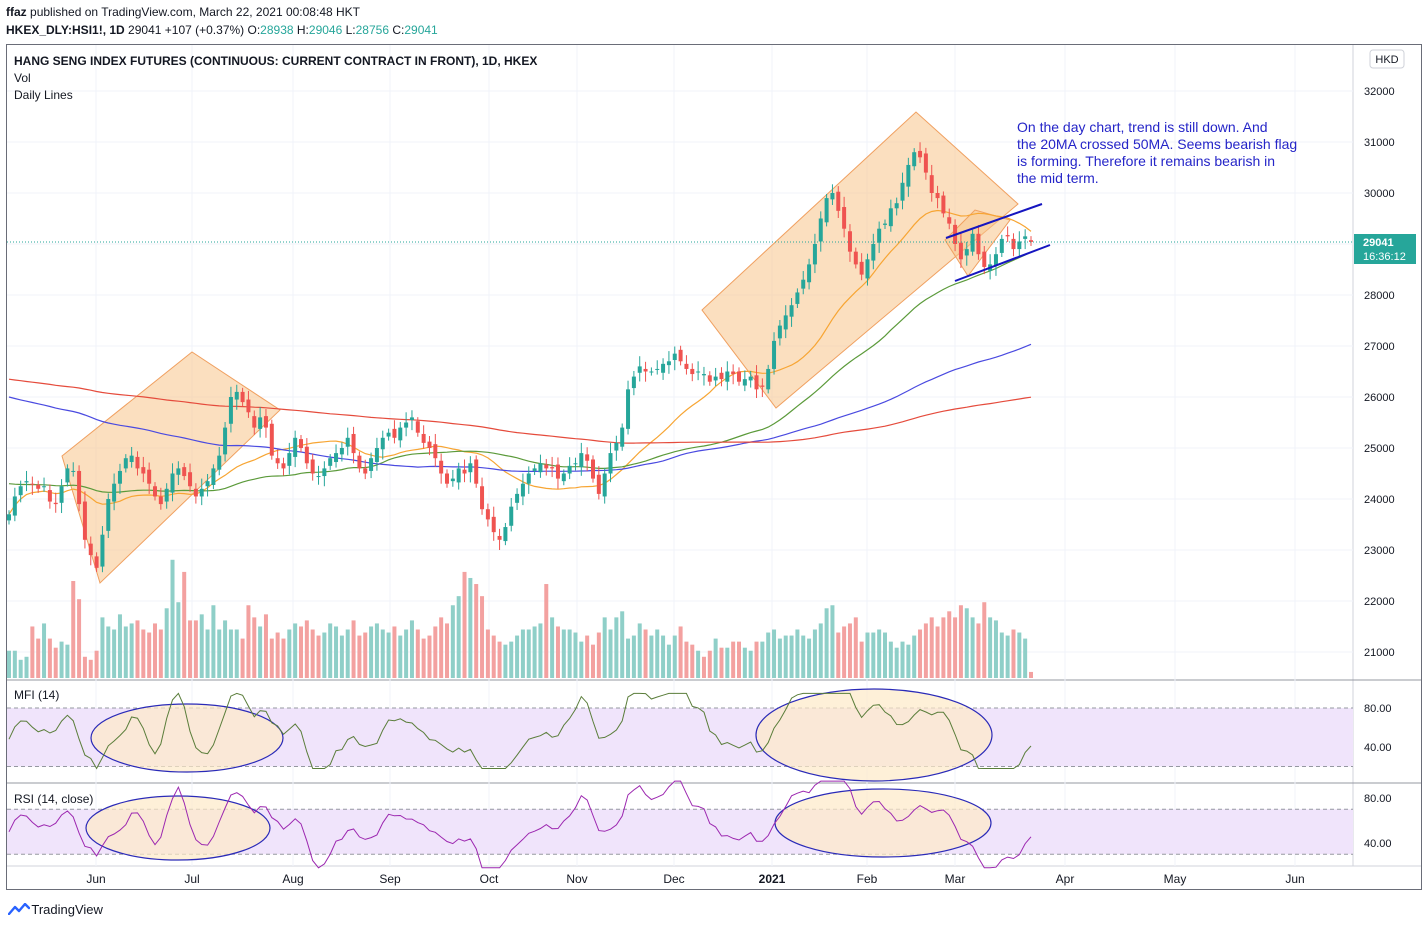  I want to click on mfi-label: MFI (14), so click(36, 695).